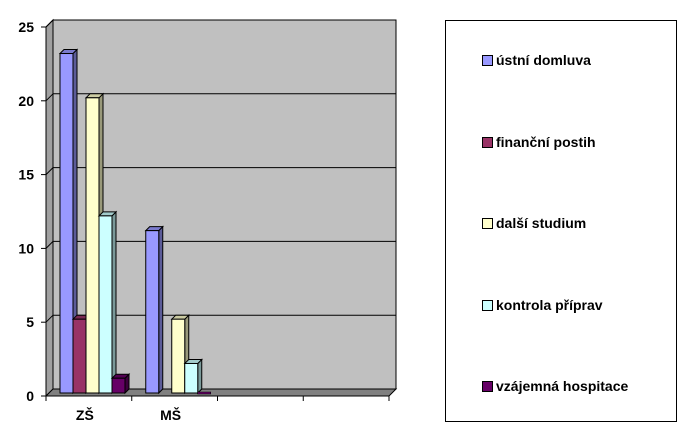 The height and width of the screenshot is (426, 681). I want to click on plot-side-wall, so click(49, 208).